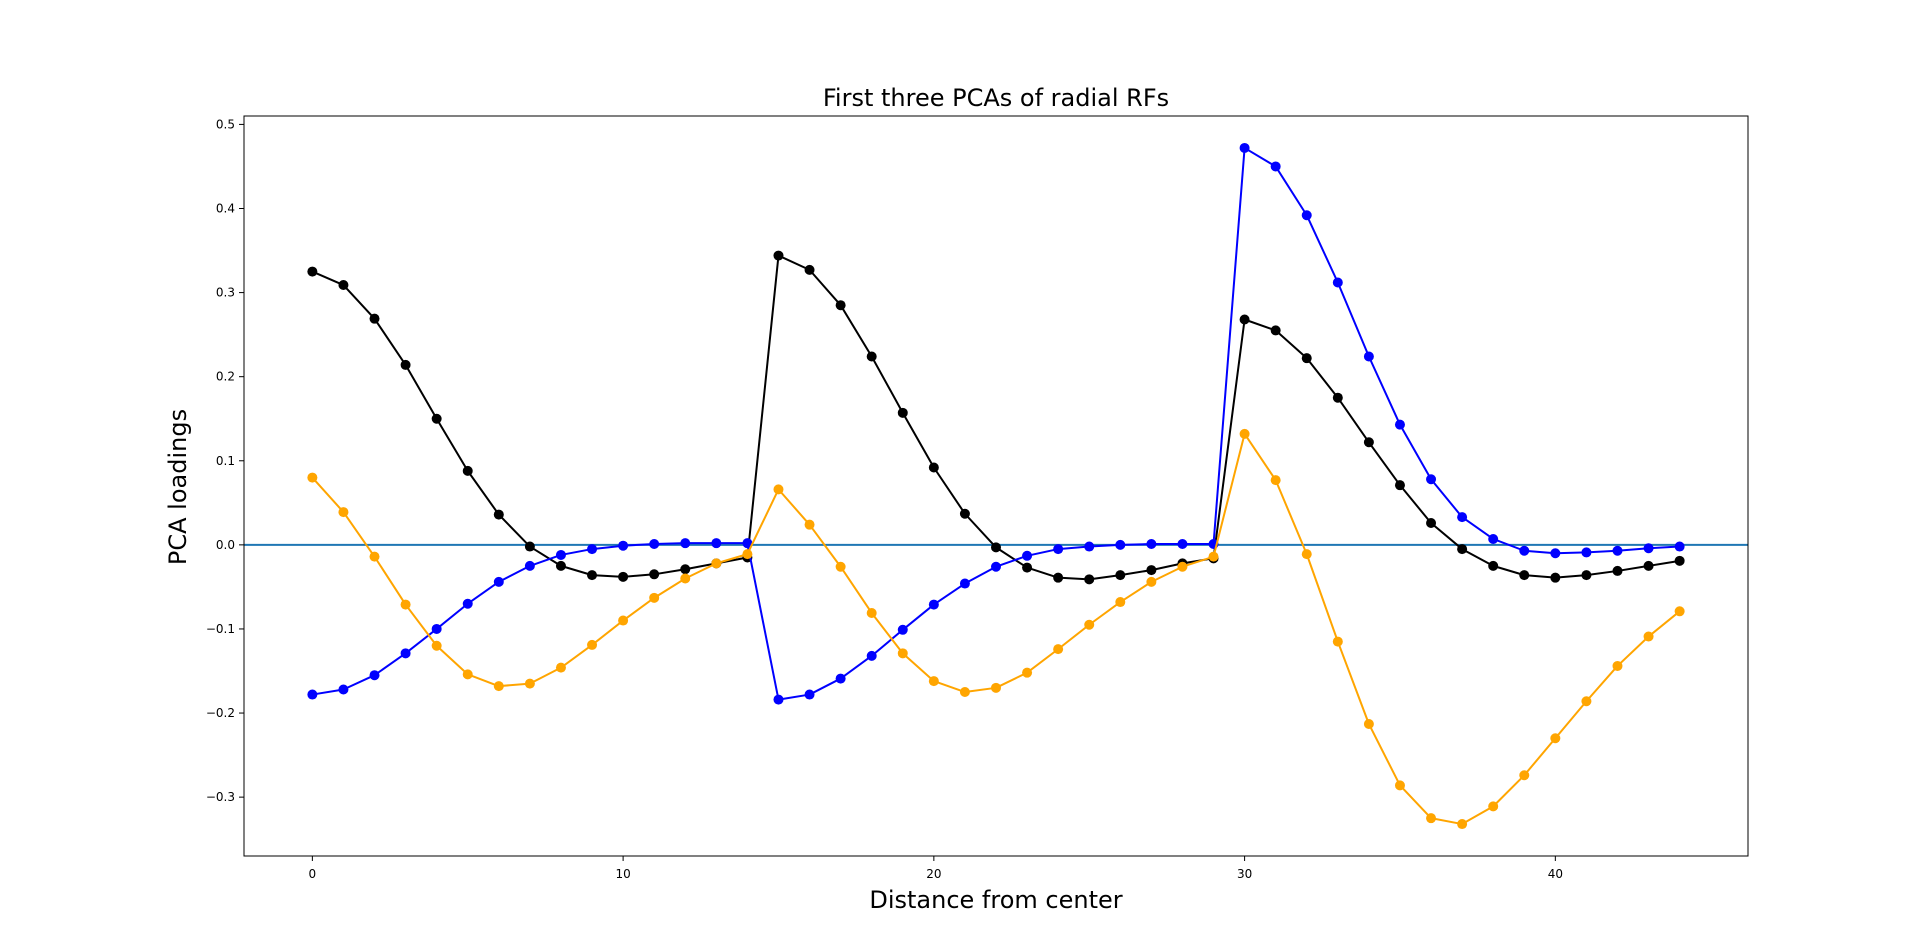 This screenshot has height=951, width=1920. What do you see at coordinates (225, 124) in the screenshot?
I see `y-tick-label: 0.5` at bounding box center [225, 124].